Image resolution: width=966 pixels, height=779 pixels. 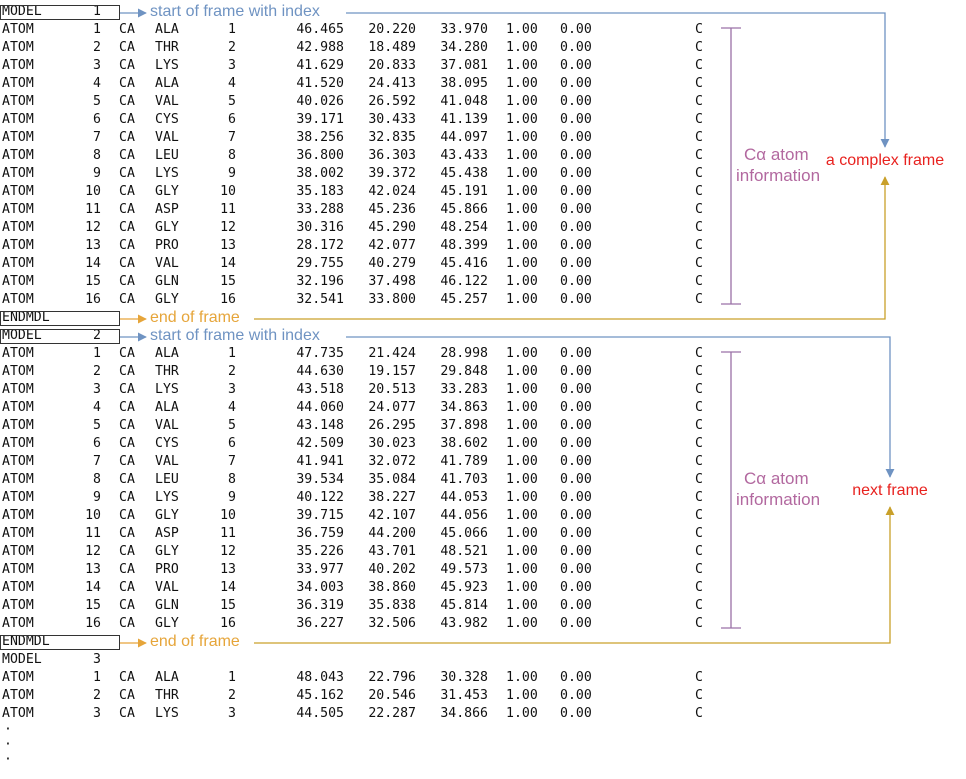 I want to click on coord-y: 39.372, so click(x=392, y=173).